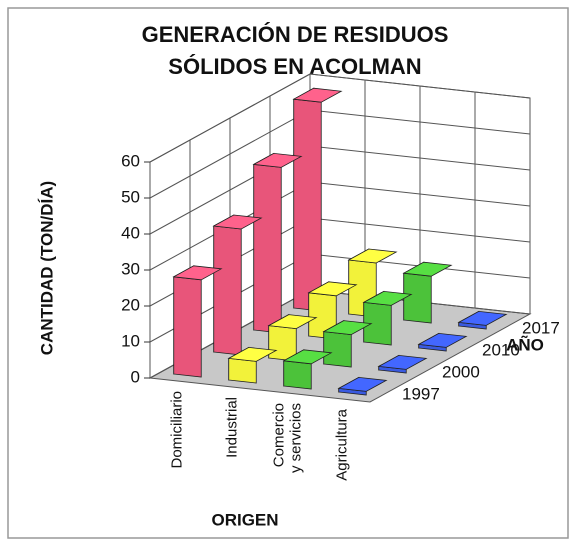 The width and height of the screenshot is (579, 549). What do you see at coordinates (295, 34) in the screenshot?
I see `chart-title: GENERACIÓN DE RESIDUOS` at bounding box center [295, 34].